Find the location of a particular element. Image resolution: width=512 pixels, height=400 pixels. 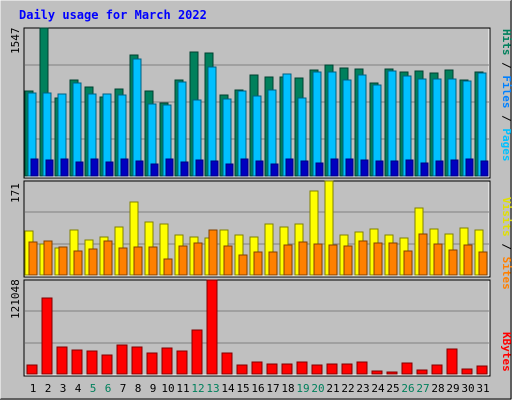

x-tick-label: 11 is located at coordinates (182, 388).